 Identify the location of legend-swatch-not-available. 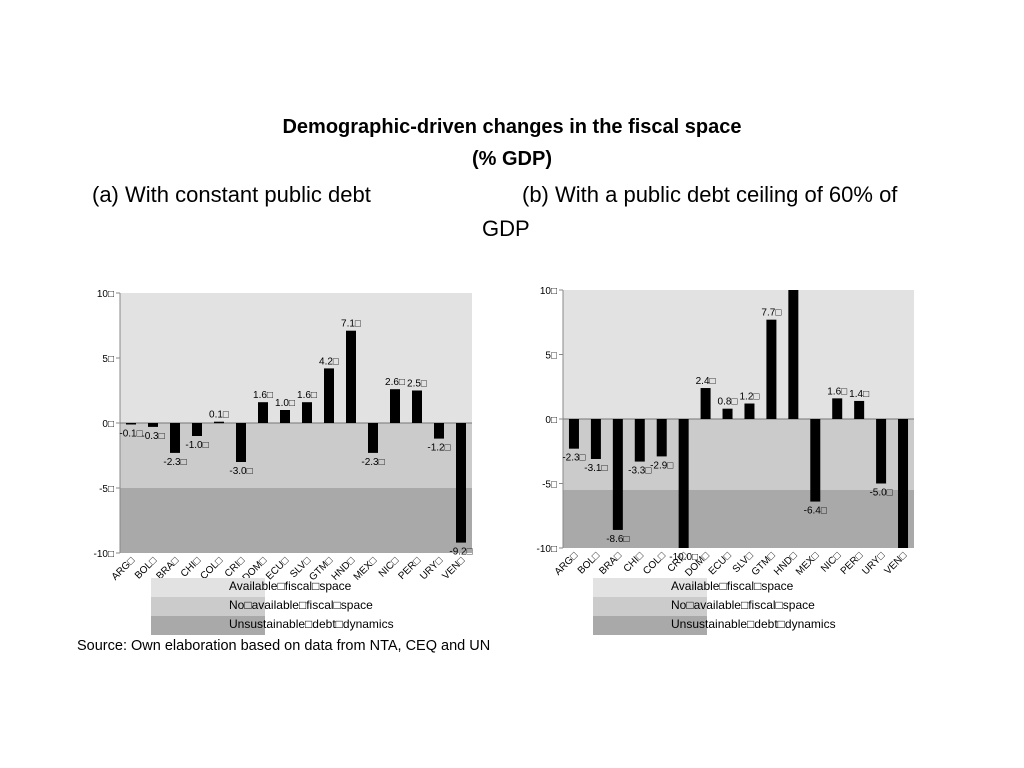
(650, 606).